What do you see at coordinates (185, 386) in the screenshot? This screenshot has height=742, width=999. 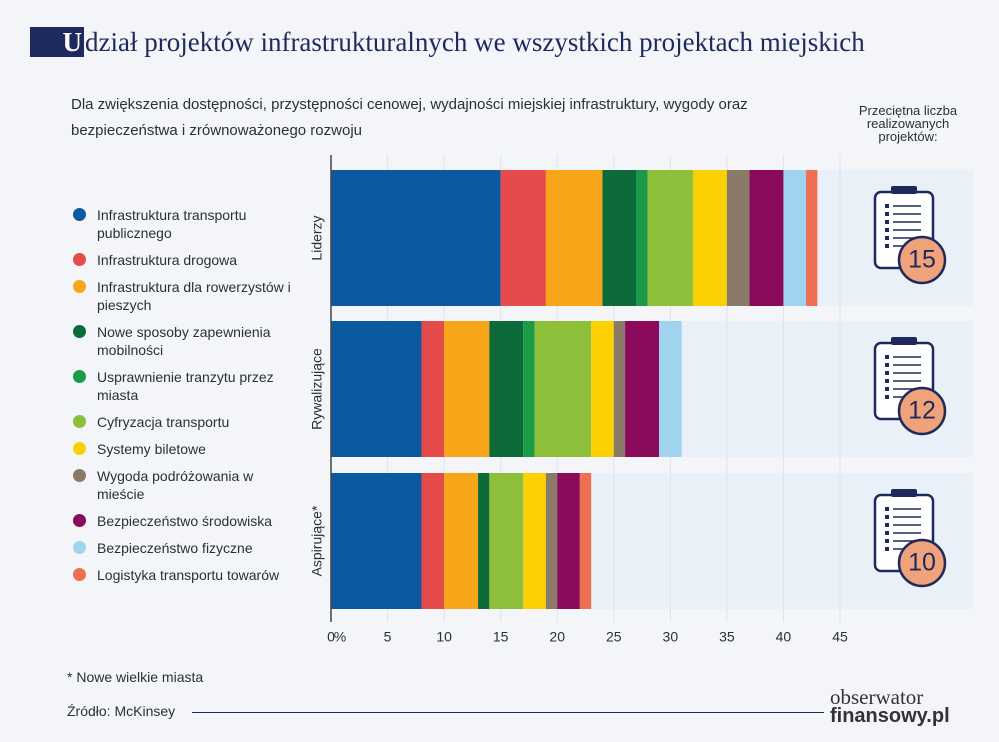 I see `legend-label: Usprawnienie tranzytu przez miasta` at bounding box center [185, 386].